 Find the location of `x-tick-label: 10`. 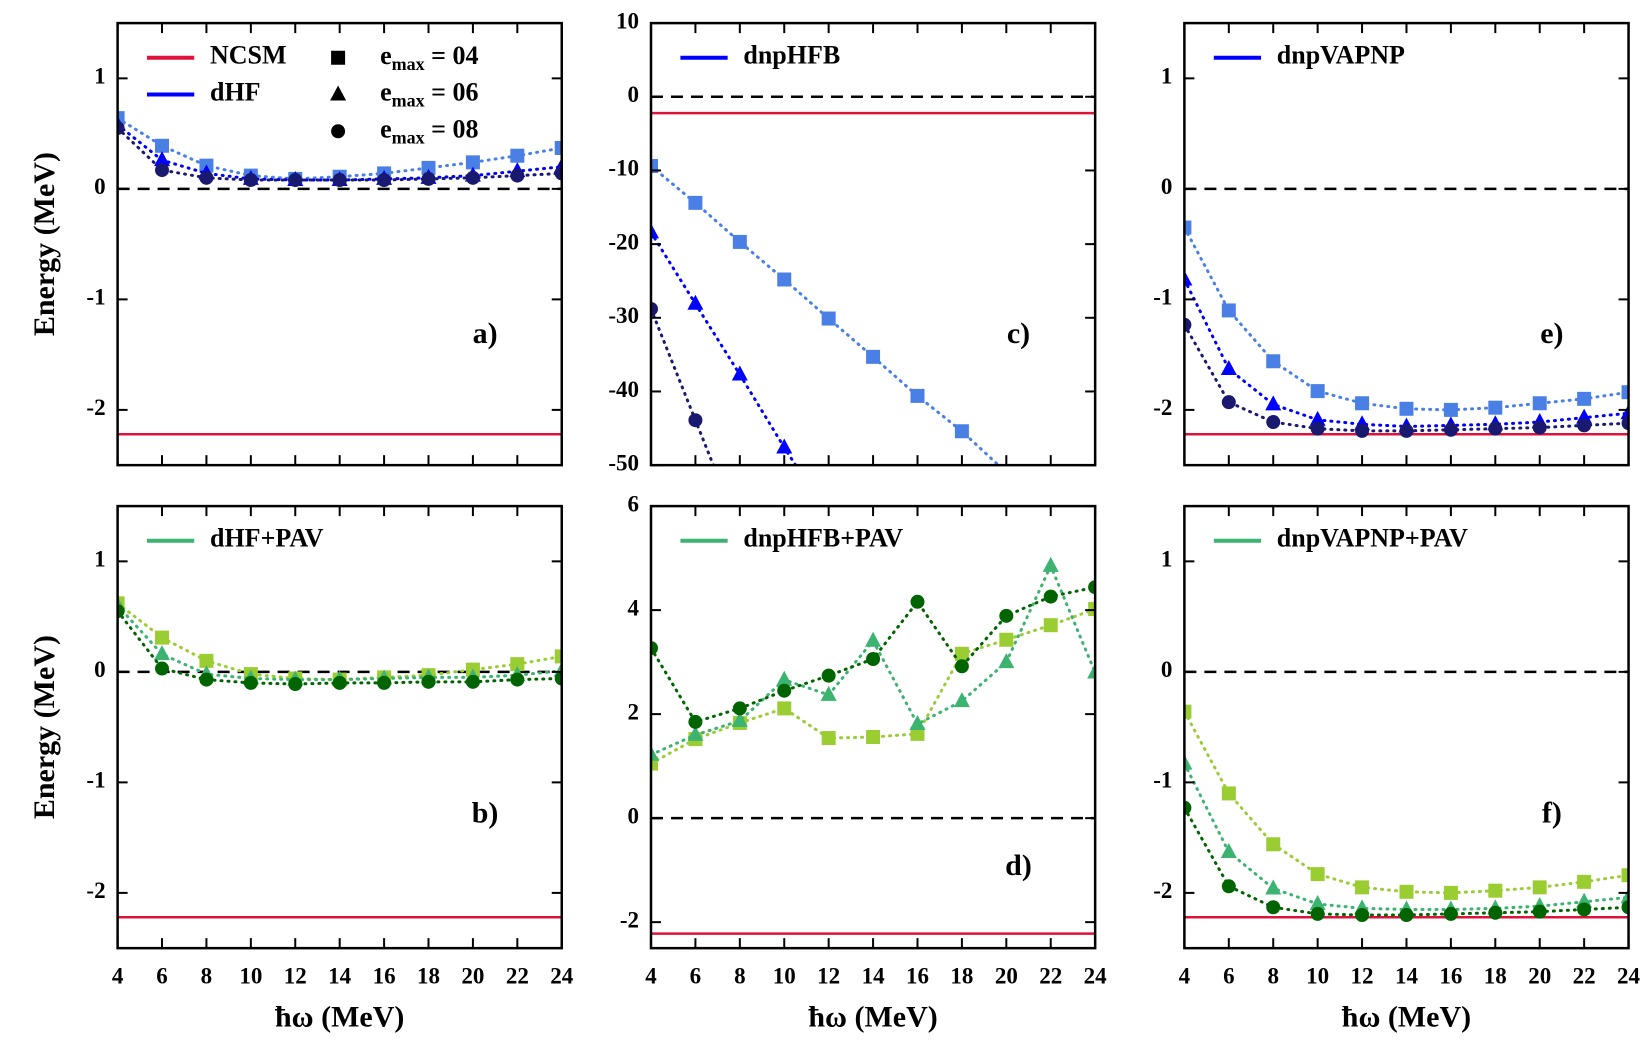

x-tick-label: 10 is located at coordinates (250, 975).